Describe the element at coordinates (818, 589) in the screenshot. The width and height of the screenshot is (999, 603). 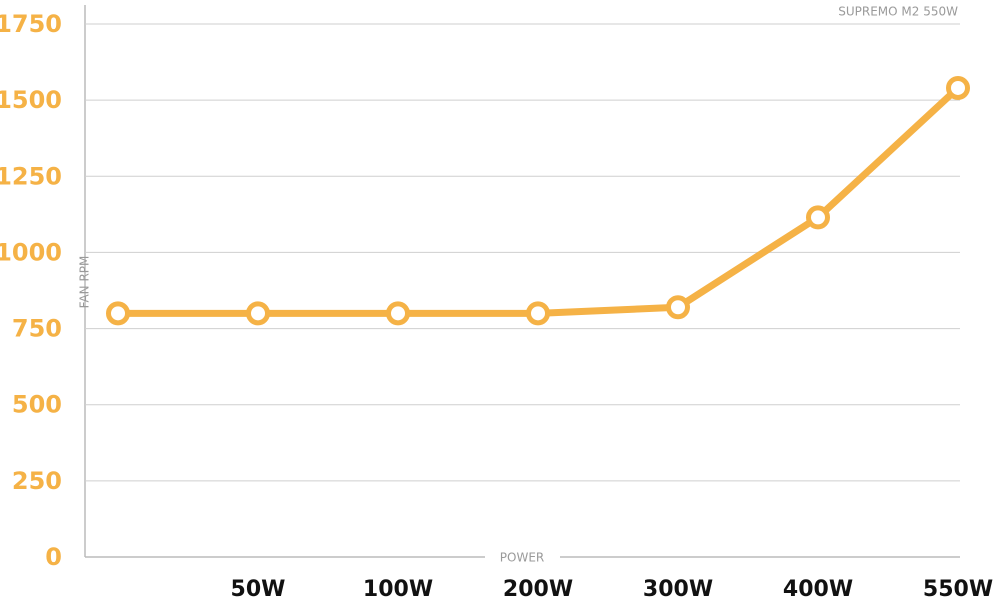
I see `x-tick-label: 400W` at that location.